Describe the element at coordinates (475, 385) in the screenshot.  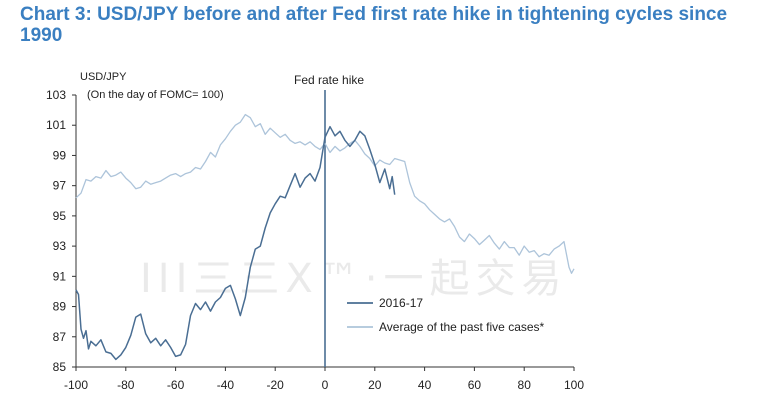
I see `x-tick-label: 60` at that location.